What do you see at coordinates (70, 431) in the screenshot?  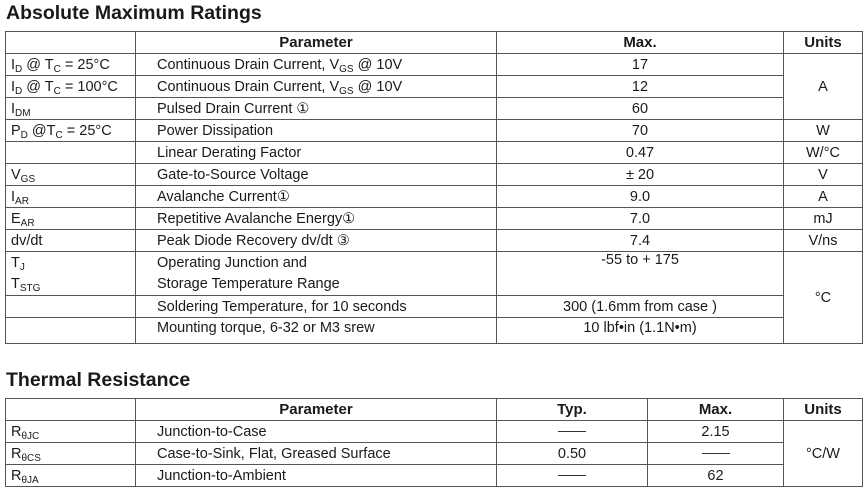 I see `symbol-cell: RθJC` at bounding box center [70, 431].